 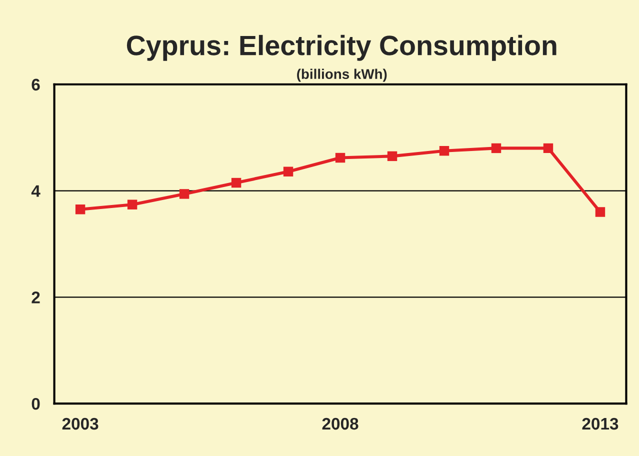 What do you see at coordinates (80, 424) in the screenshot?
I see `x-tick-label: 2003` at bounding box center [80, 424].